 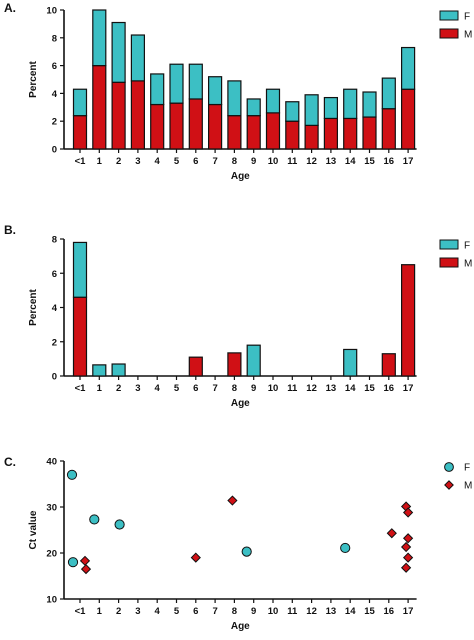 I want to click on y-tick-label: 0, so click(x=54, y=150).